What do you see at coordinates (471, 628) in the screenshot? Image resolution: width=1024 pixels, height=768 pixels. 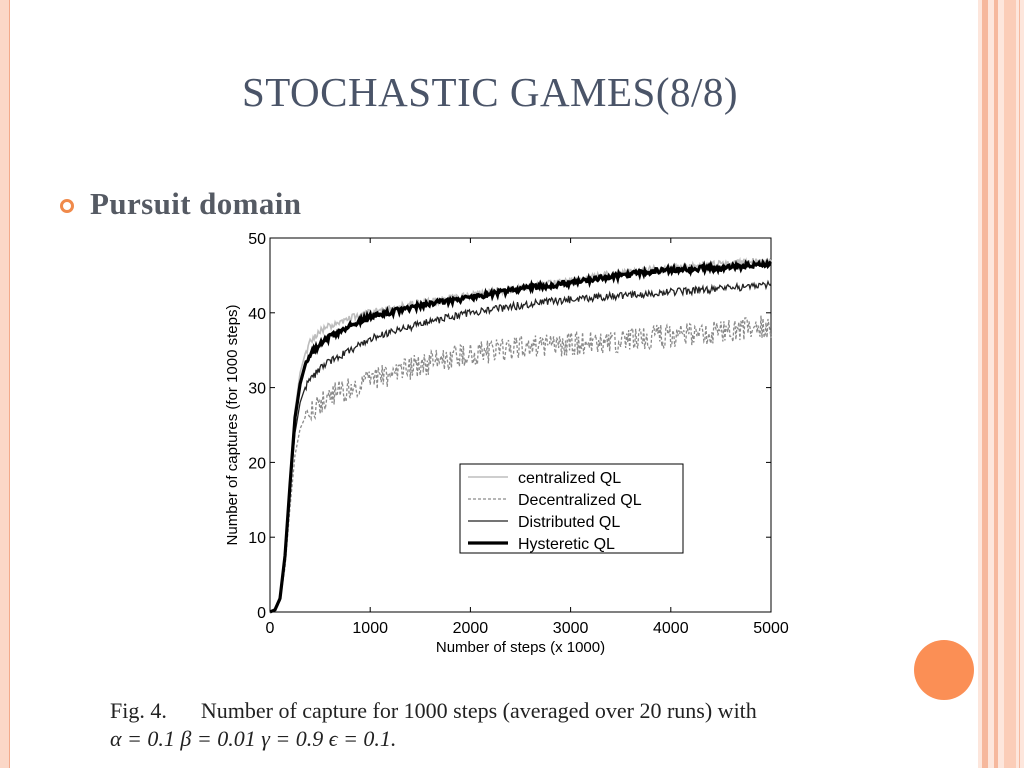 I see `x-tick-label: 2000` at bounding box center [471, 628].